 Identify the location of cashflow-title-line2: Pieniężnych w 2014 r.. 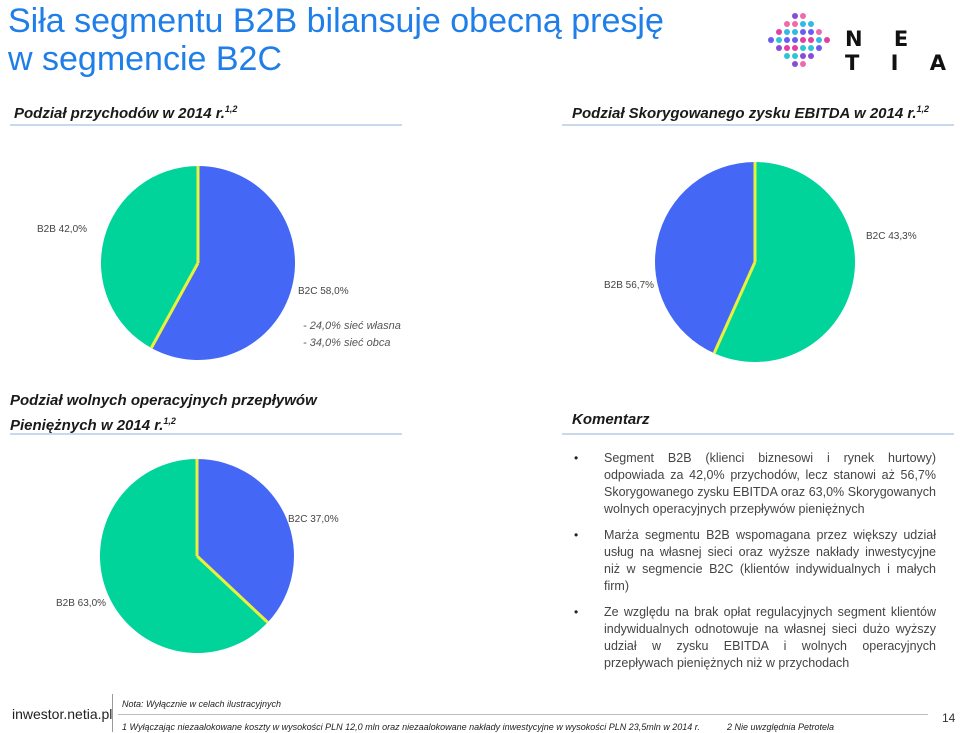
(87, 425).